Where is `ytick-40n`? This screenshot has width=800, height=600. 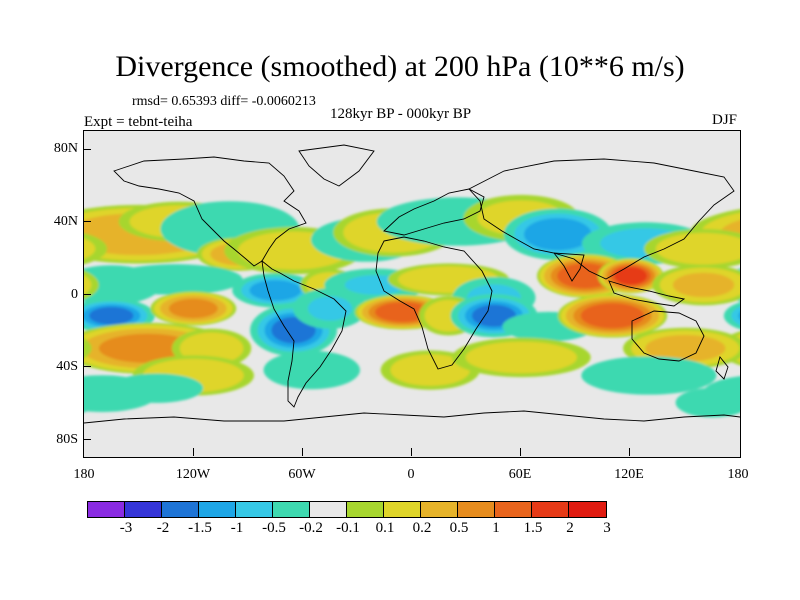 ytick-40n is located at coordinates (87, 221).